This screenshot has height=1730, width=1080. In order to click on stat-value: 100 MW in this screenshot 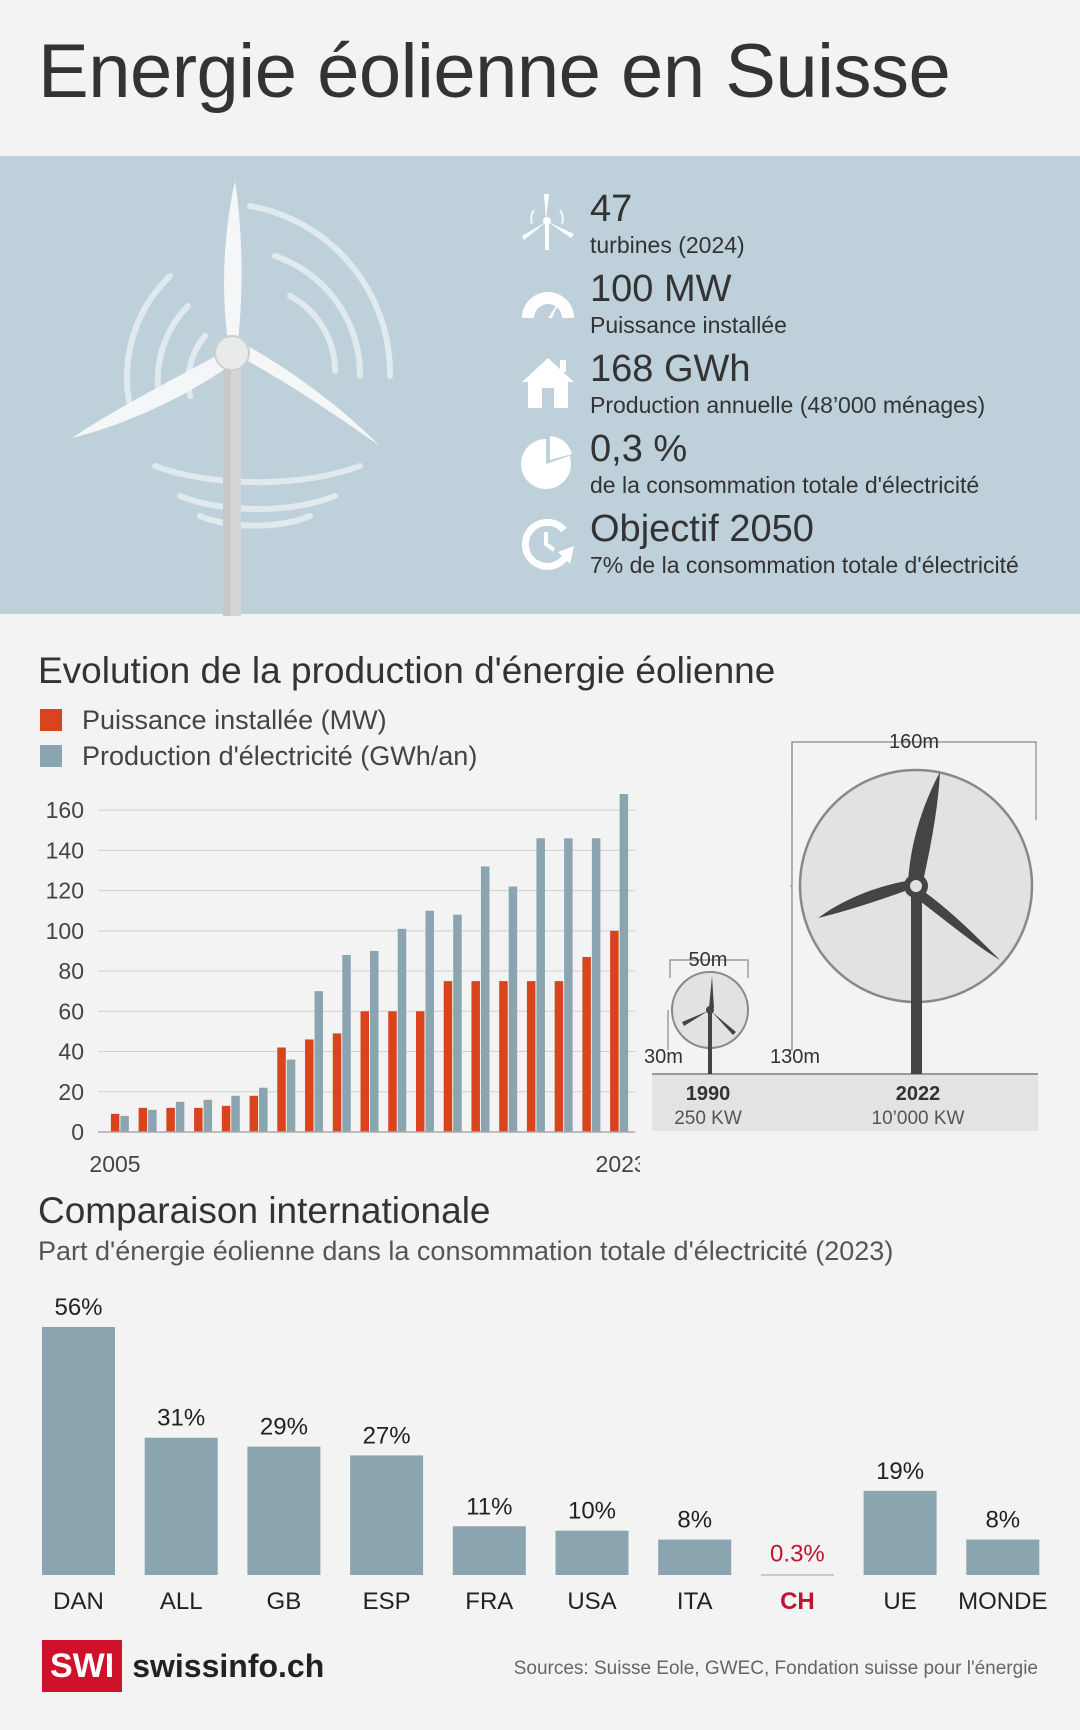, I will do `click(661, 289)`.